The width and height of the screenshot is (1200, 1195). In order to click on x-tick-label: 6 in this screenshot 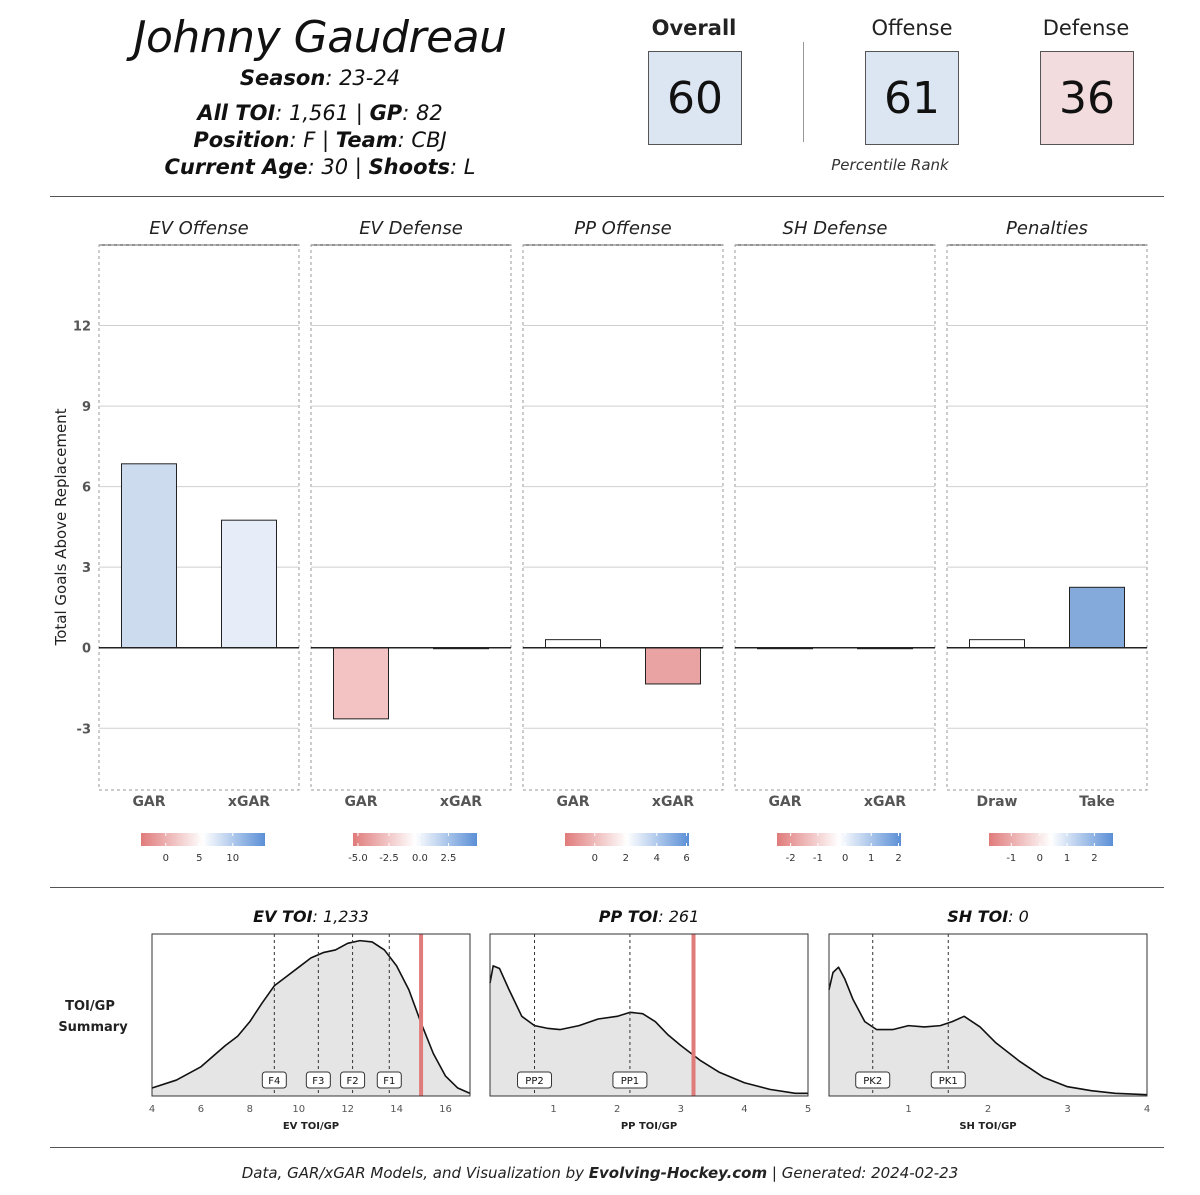, I will do `click(201, 1109)`.